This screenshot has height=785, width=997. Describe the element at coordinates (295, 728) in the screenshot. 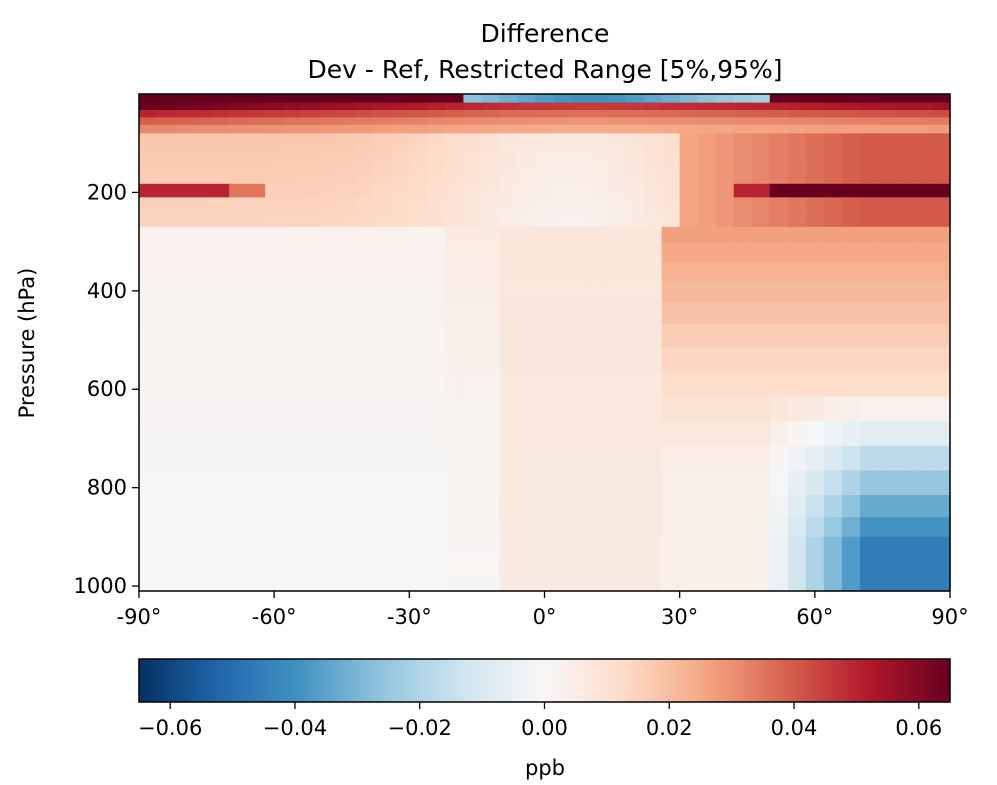

I see `colorbar-tick-label: −0.04` at that location.